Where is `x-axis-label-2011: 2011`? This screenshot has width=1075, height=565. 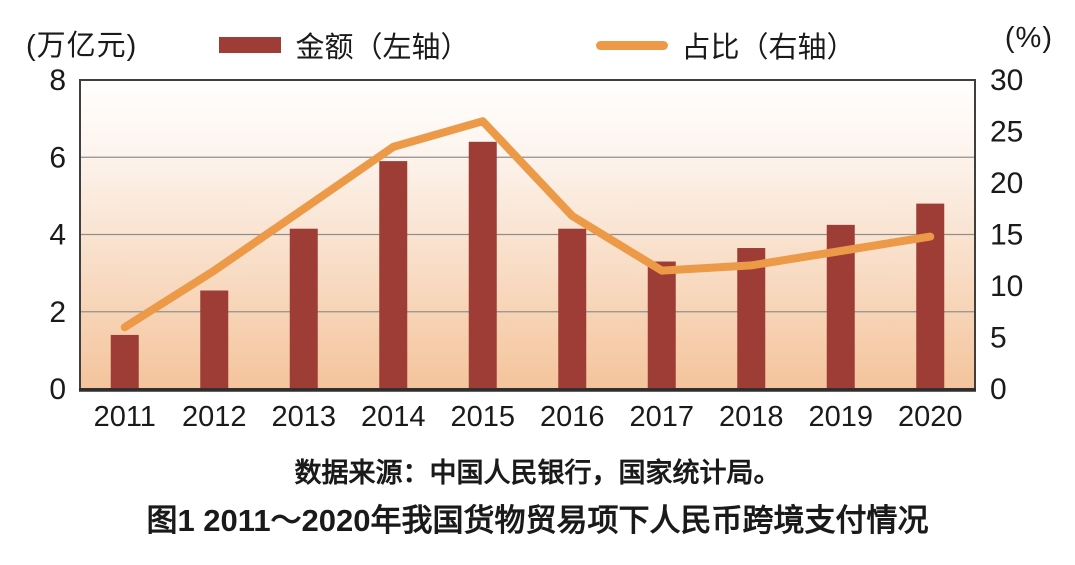
x-axis-label-2011: 2011 is located at coordinates (125, 417).